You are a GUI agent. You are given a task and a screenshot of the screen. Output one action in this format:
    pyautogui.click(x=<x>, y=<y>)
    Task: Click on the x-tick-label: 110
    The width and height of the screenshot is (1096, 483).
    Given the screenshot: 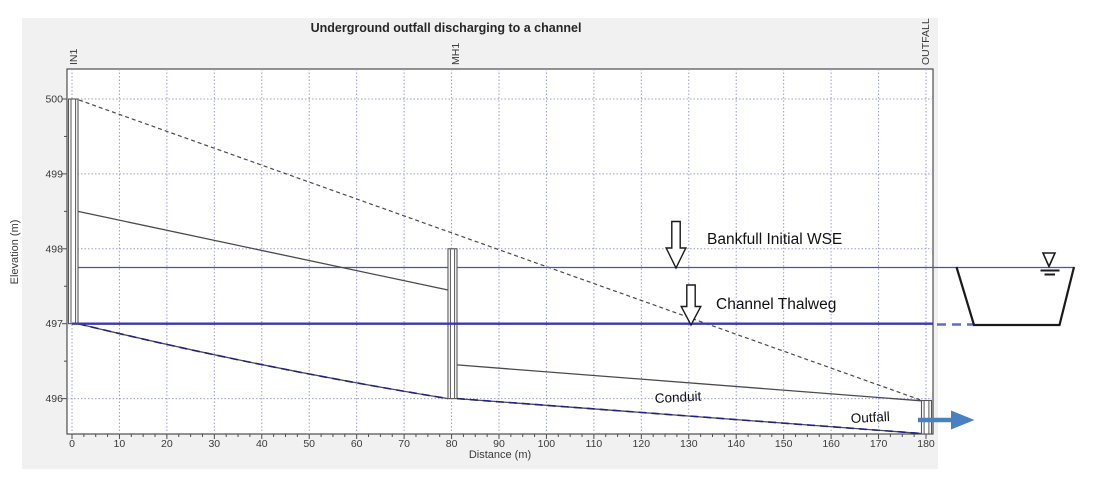 What is the action you would take?
    pyautogui.click(x=594, y=444)
    